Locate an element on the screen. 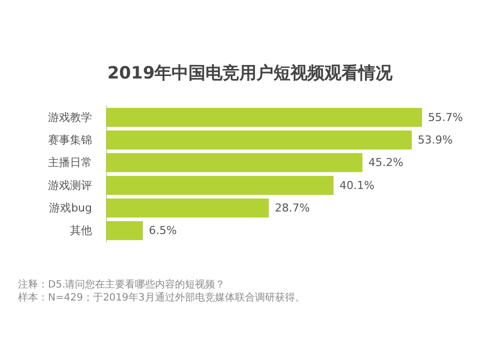  data-label: 28.7% is located at coordinates (292, 208).